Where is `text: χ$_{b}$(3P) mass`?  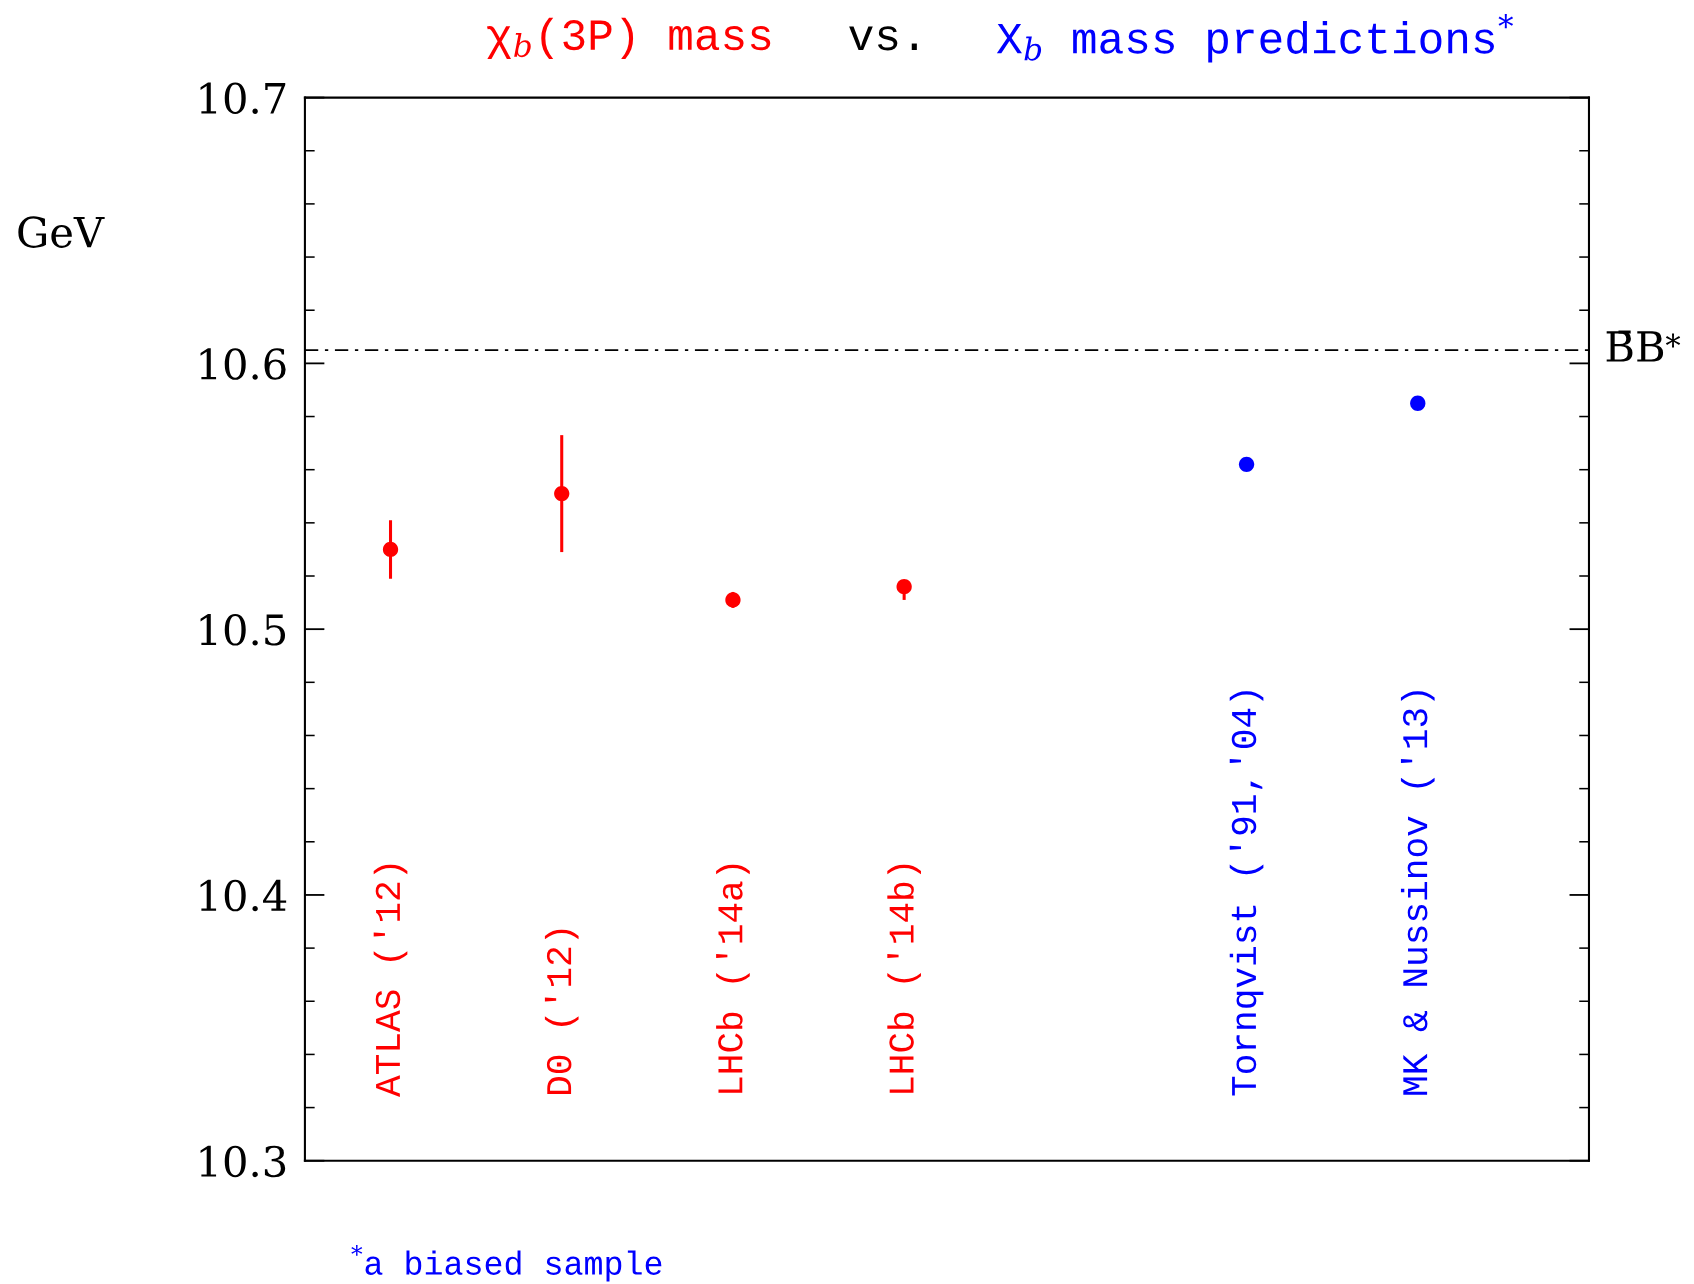 text: χ$_{b}$(3P) mass is located at coordinates (628, 38).